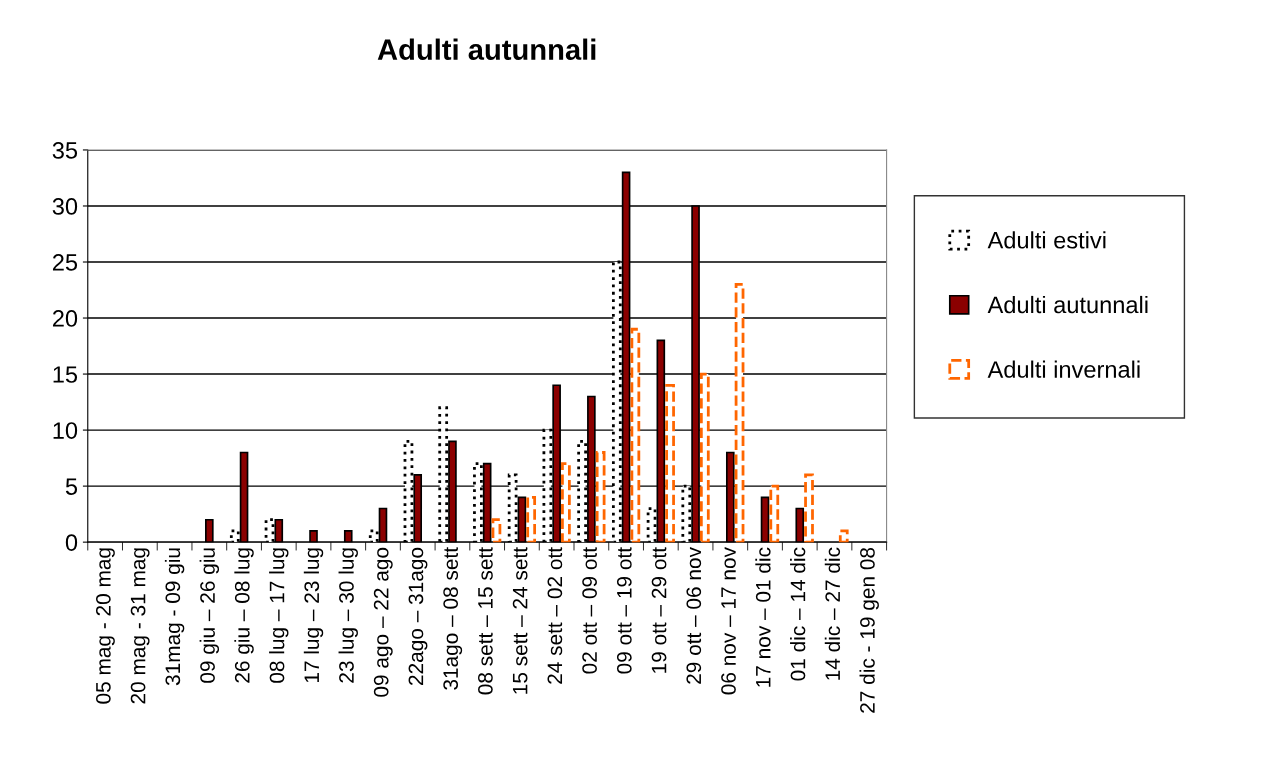  I want to click on x-tick-label: 08 sett – 15 sett, so click(485, 621).